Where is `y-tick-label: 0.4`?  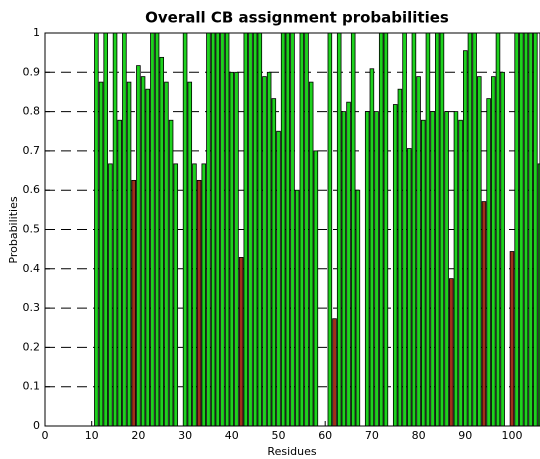
y-tick-label: 0.4 is located at coordinates (32, 268).